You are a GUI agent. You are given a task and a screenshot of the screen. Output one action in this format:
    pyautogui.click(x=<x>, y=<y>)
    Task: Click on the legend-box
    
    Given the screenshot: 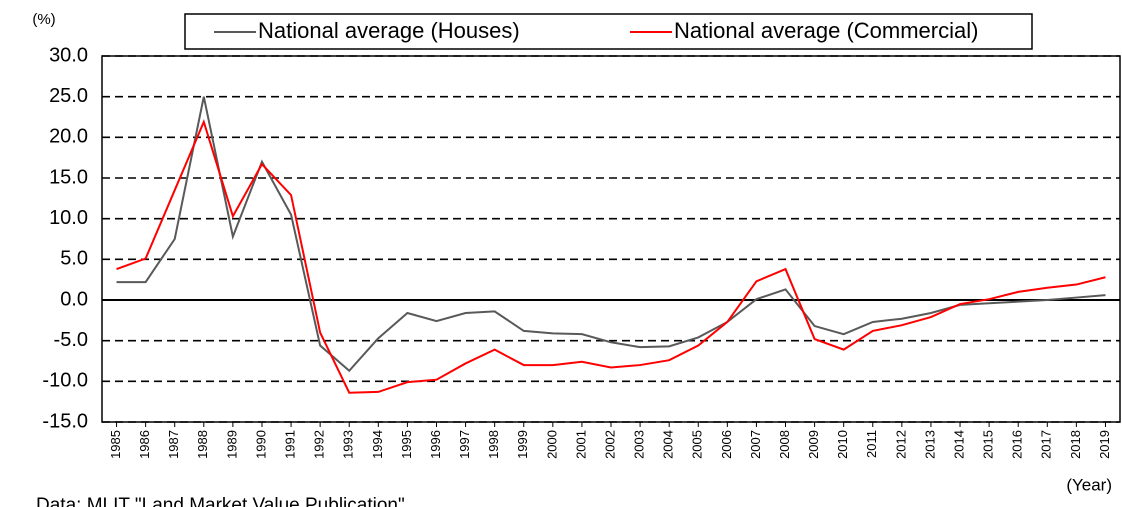 What is the action you would take?
    pyautogui.click(x=608, y=31)
    